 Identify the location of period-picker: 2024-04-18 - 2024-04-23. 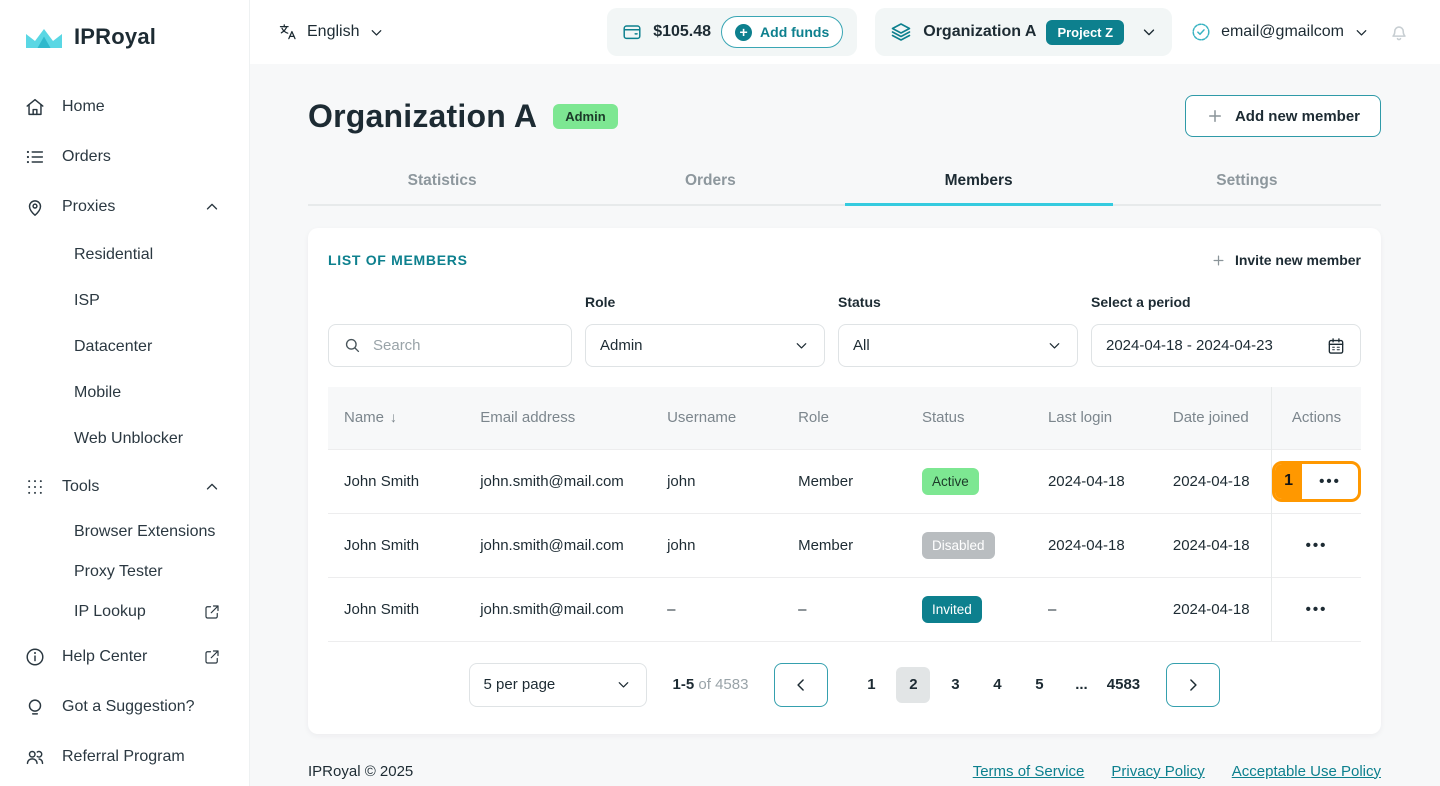
(1226, 345).